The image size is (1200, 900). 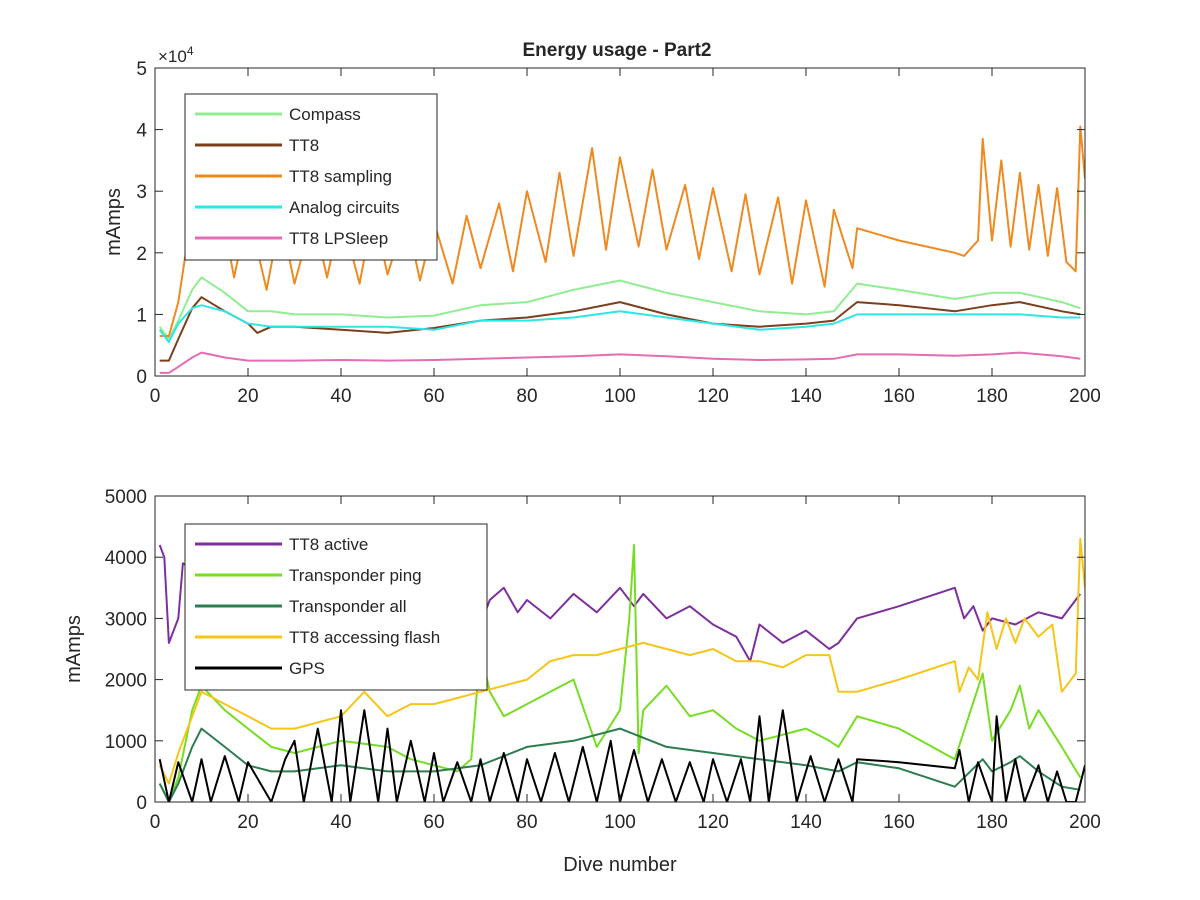 I want to click on bottom-x-tick-label: 180, so click(x=992, y=822).